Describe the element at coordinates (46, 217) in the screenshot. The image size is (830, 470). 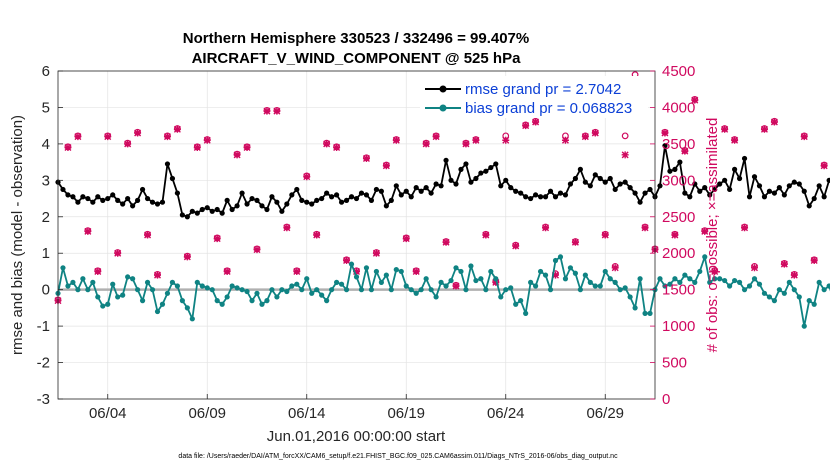
I see `y-tick-label-left-5: 2` at that location.